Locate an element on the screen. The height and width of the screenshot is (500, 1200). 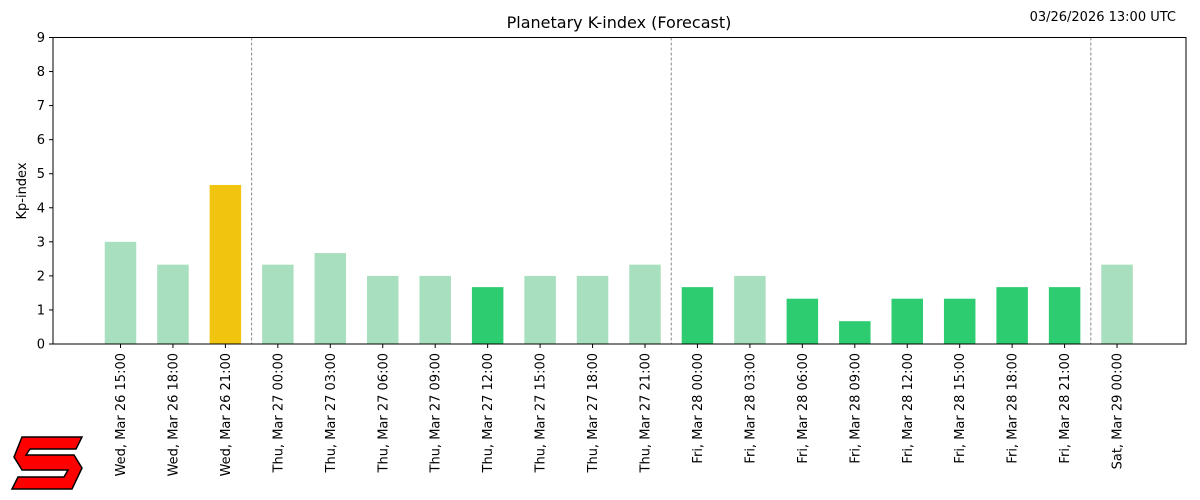
x-tick-label-11: Fri, Mar 28 00:00 is located at coordinates (698, 408).